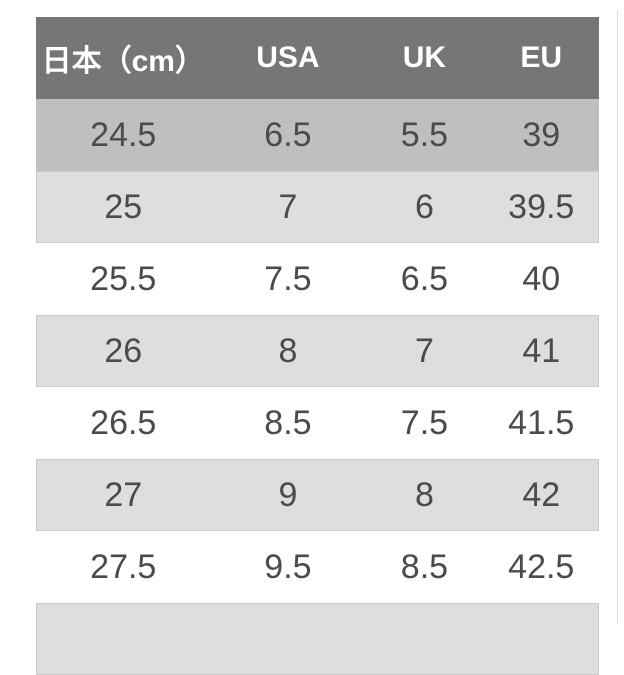 Image resolution: width=624 pixels, height=675 pixels. I want to click on table-row: 27 9 8 42, so click(317, 495).